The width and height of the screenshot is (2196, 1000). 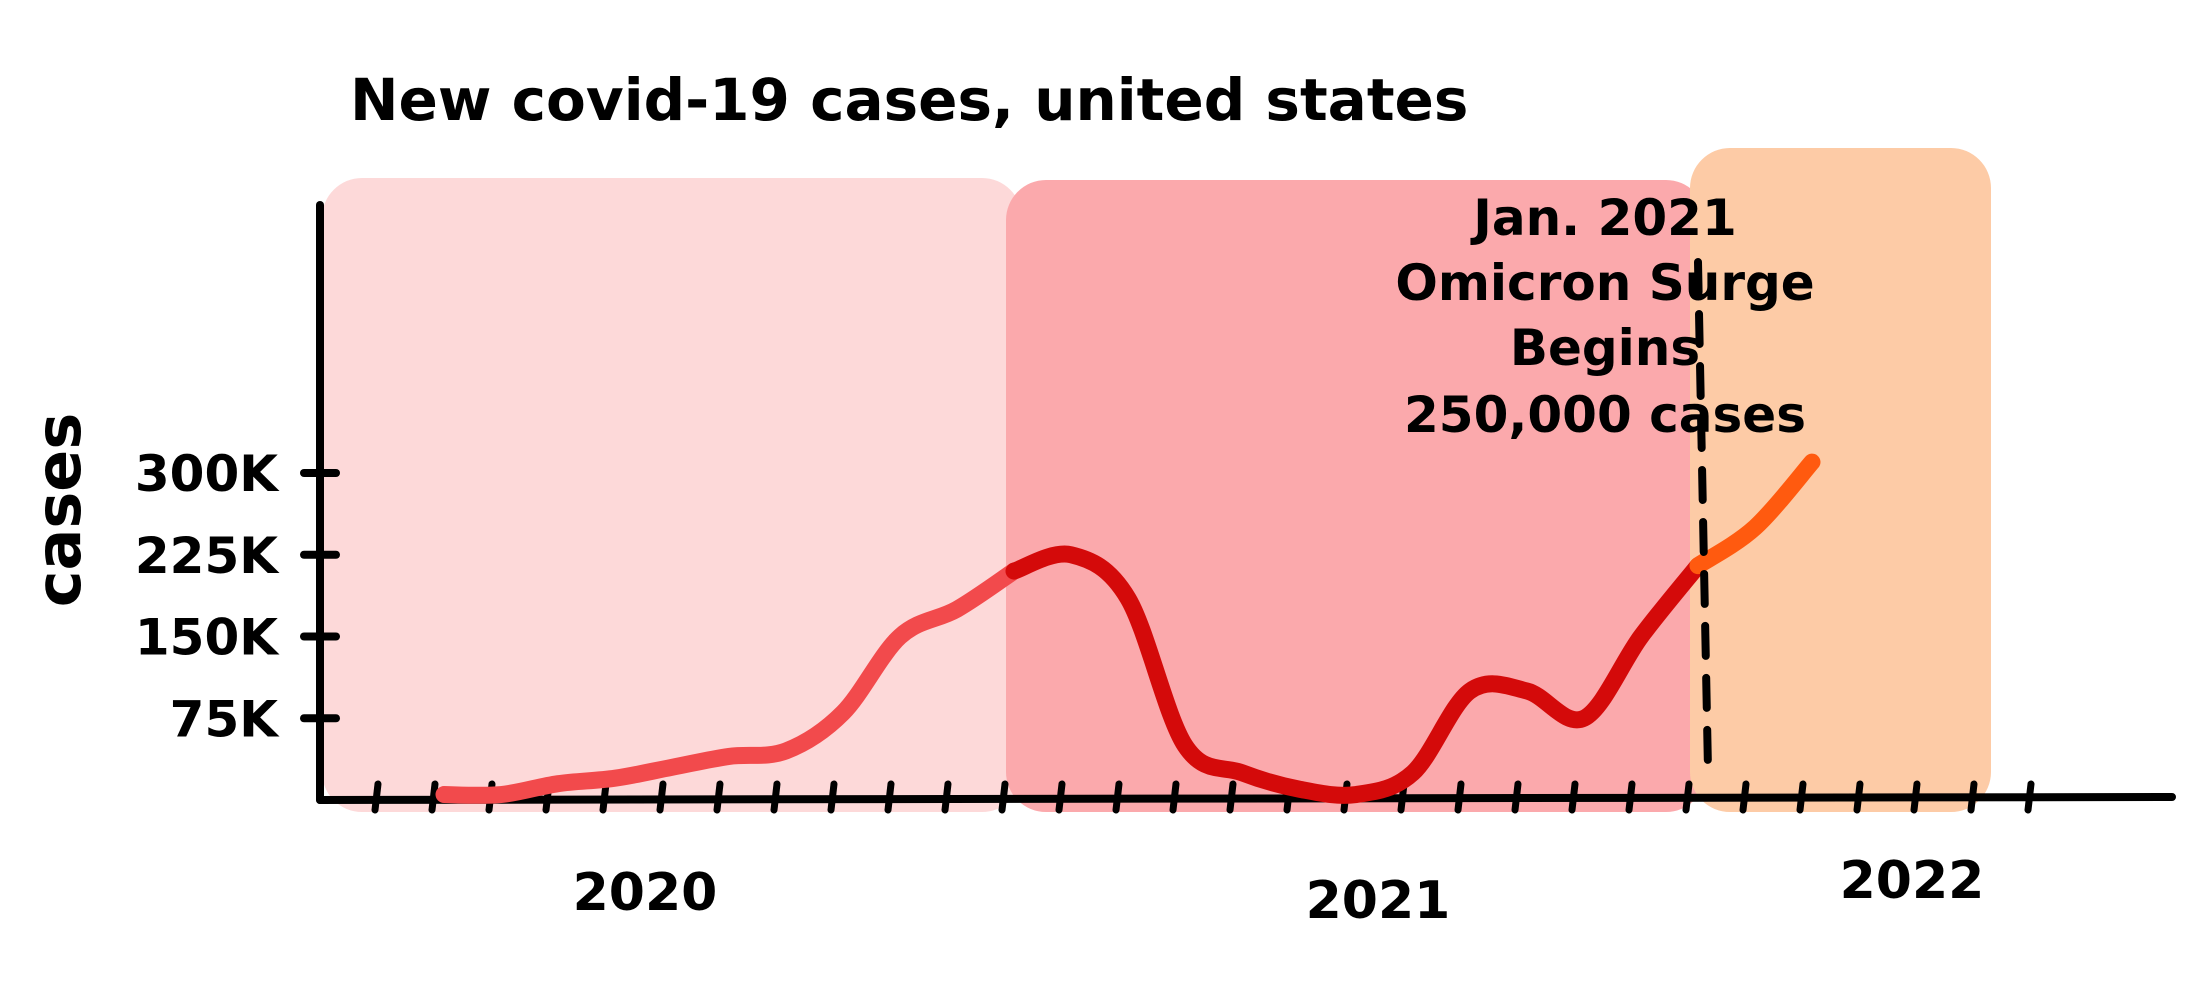 I want to click on series-line-2020, so click(x=729, y=683).